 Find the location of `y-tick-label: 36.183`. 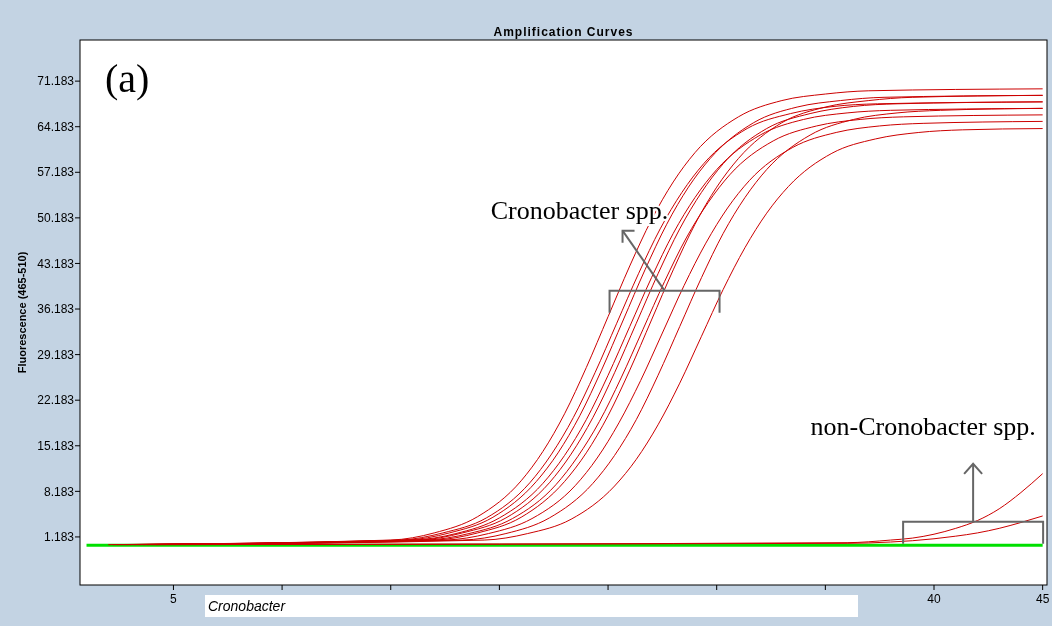

y-tick-label: 36.183 is located at coordinates (56, 309).